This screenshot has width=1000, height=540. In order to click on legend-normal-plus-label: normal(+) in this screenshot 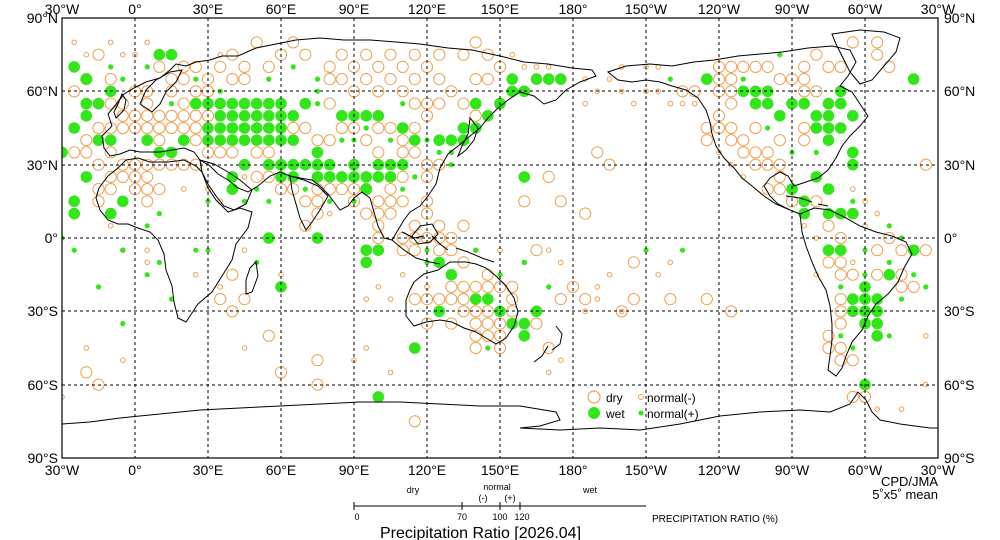, I will do `click(673, 414)`.